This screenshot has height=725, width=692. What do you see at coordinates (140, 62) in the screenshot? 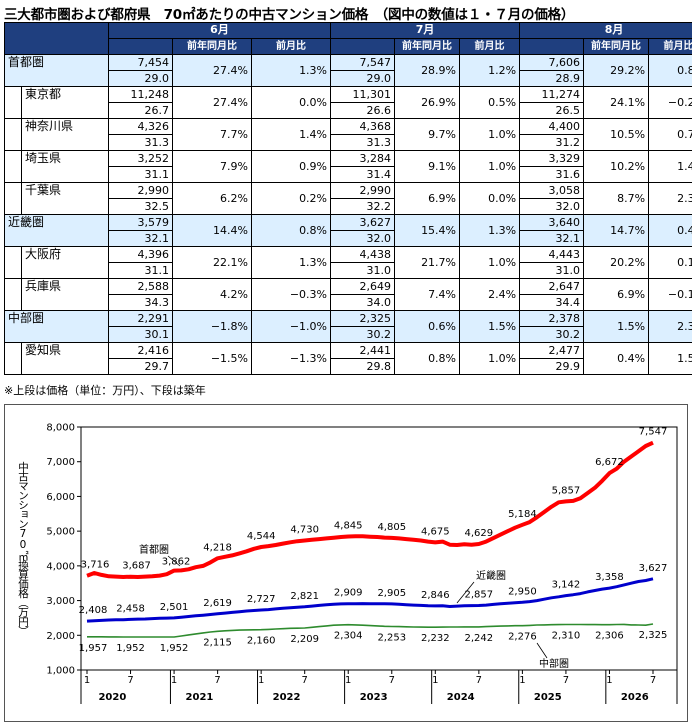
I see `price-cell: 7,454` at bounding box center [140, 62].